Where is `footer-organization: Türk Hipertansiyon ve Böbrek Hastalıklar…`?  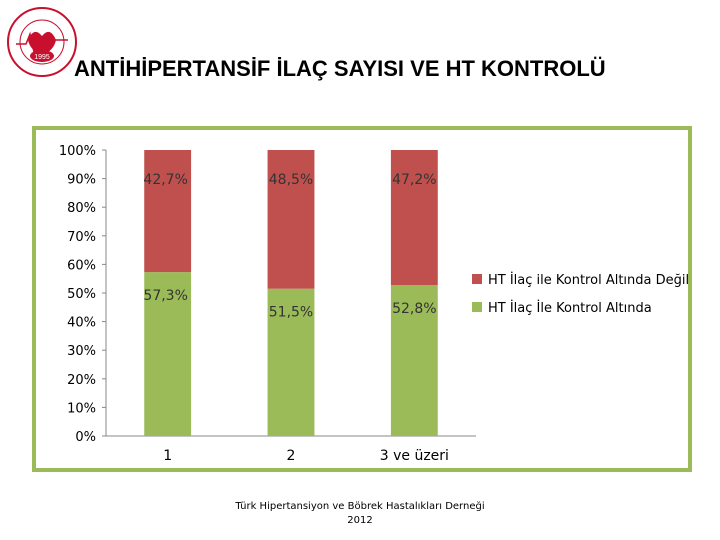
footer-organization: Türk Hipertansiyon ve Böbrek Hastalıklar… is located at coordinates (360, 506).